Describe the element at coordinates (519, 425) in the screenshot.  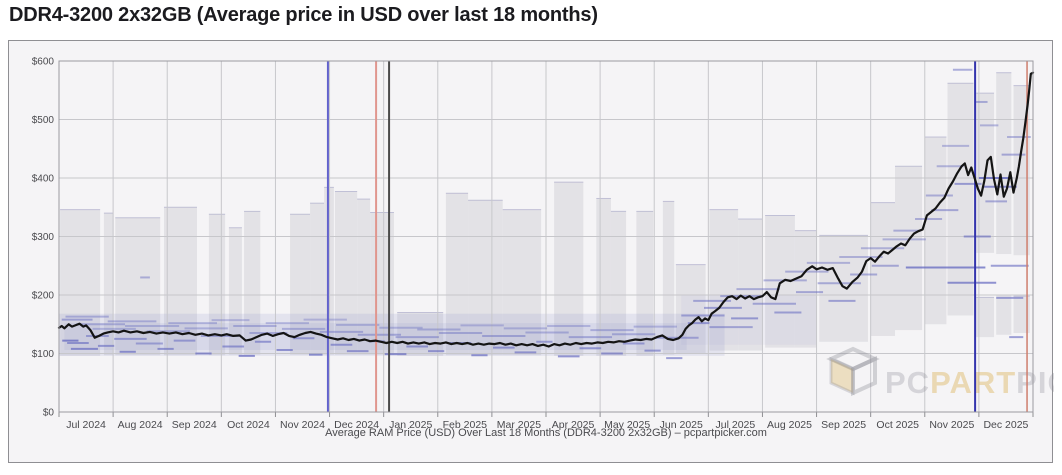
I see `x-tick-label: Mar 2025` at that location.